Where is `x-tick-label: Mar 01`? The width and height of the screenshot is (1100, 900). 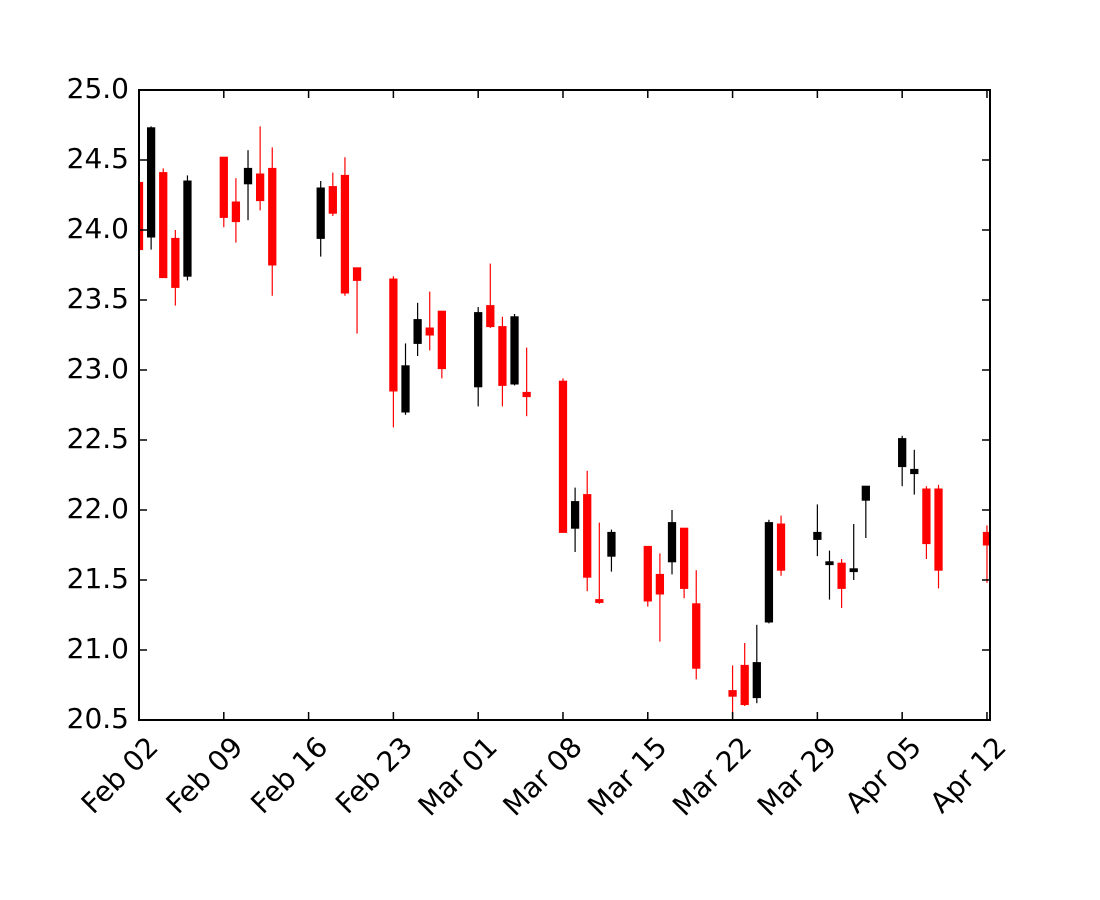
x-tick-label: Mar 01 is located at coordinates (458, 776).